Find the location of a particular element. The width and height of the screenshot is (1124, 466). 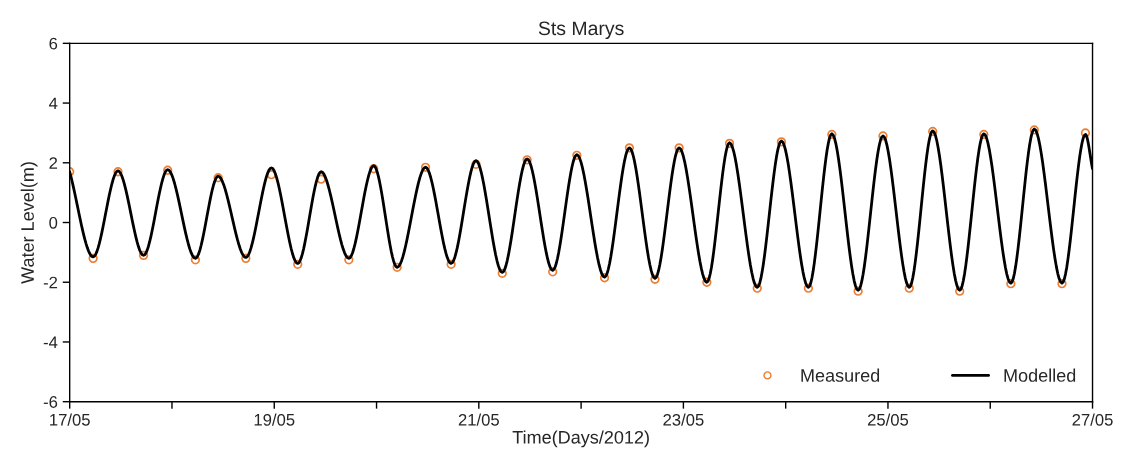

x-tick-label: 27/05 is located at coordinates (1092, 419).